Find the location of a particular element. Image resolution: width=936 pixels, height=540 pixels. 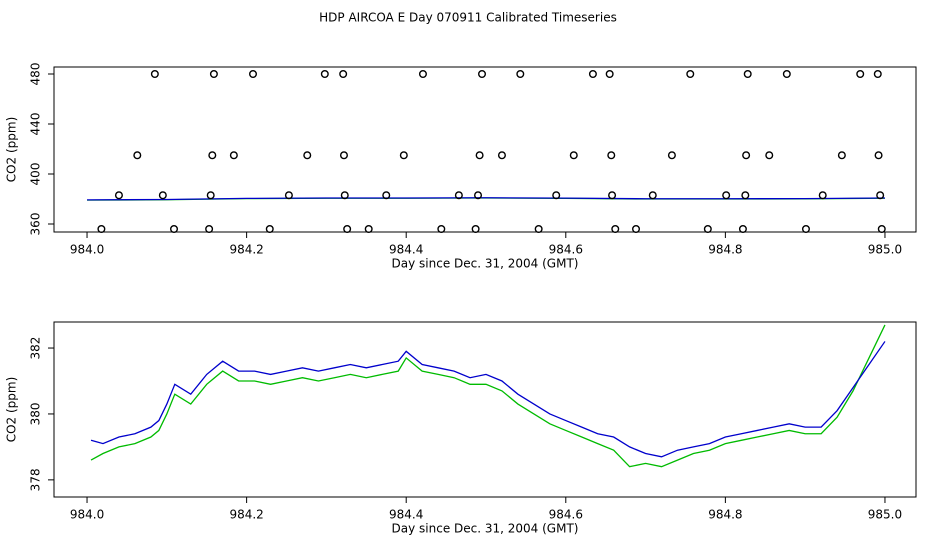

y-tick-label: 380 is located at coordinates (36, 413).